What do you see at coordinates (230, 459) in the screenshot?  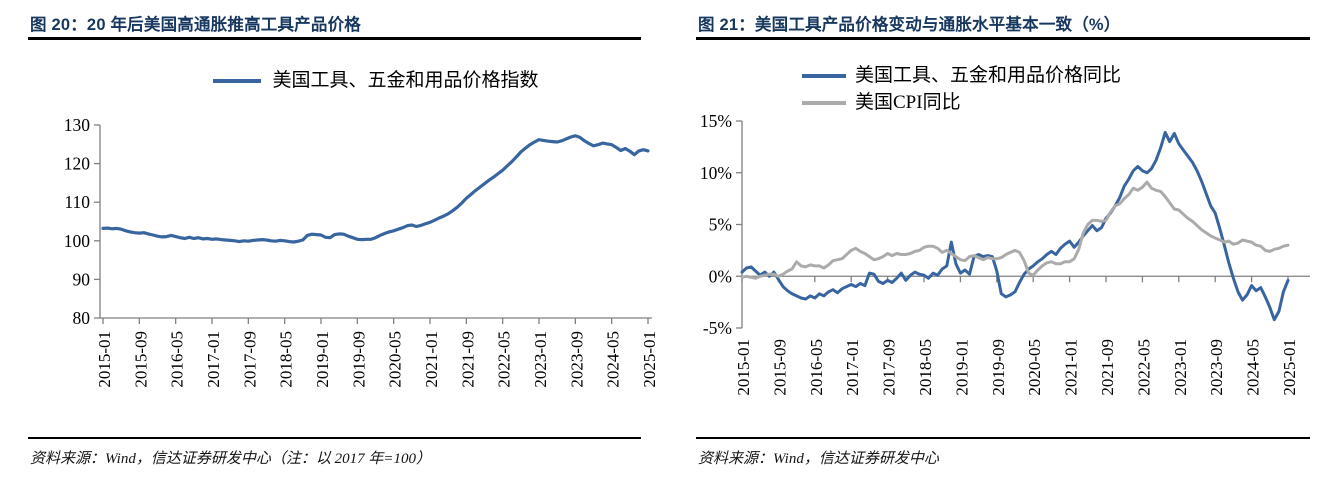 I see `figure20-source-note: 资料来源：Wind，信达证券研发中心（注：以 2017 年=100）` at bounding box center [230, 459].